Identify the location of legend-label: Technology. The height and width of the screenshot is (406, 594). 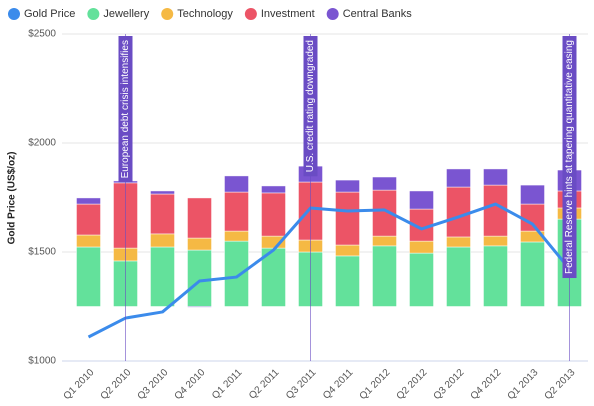
(205, 14).